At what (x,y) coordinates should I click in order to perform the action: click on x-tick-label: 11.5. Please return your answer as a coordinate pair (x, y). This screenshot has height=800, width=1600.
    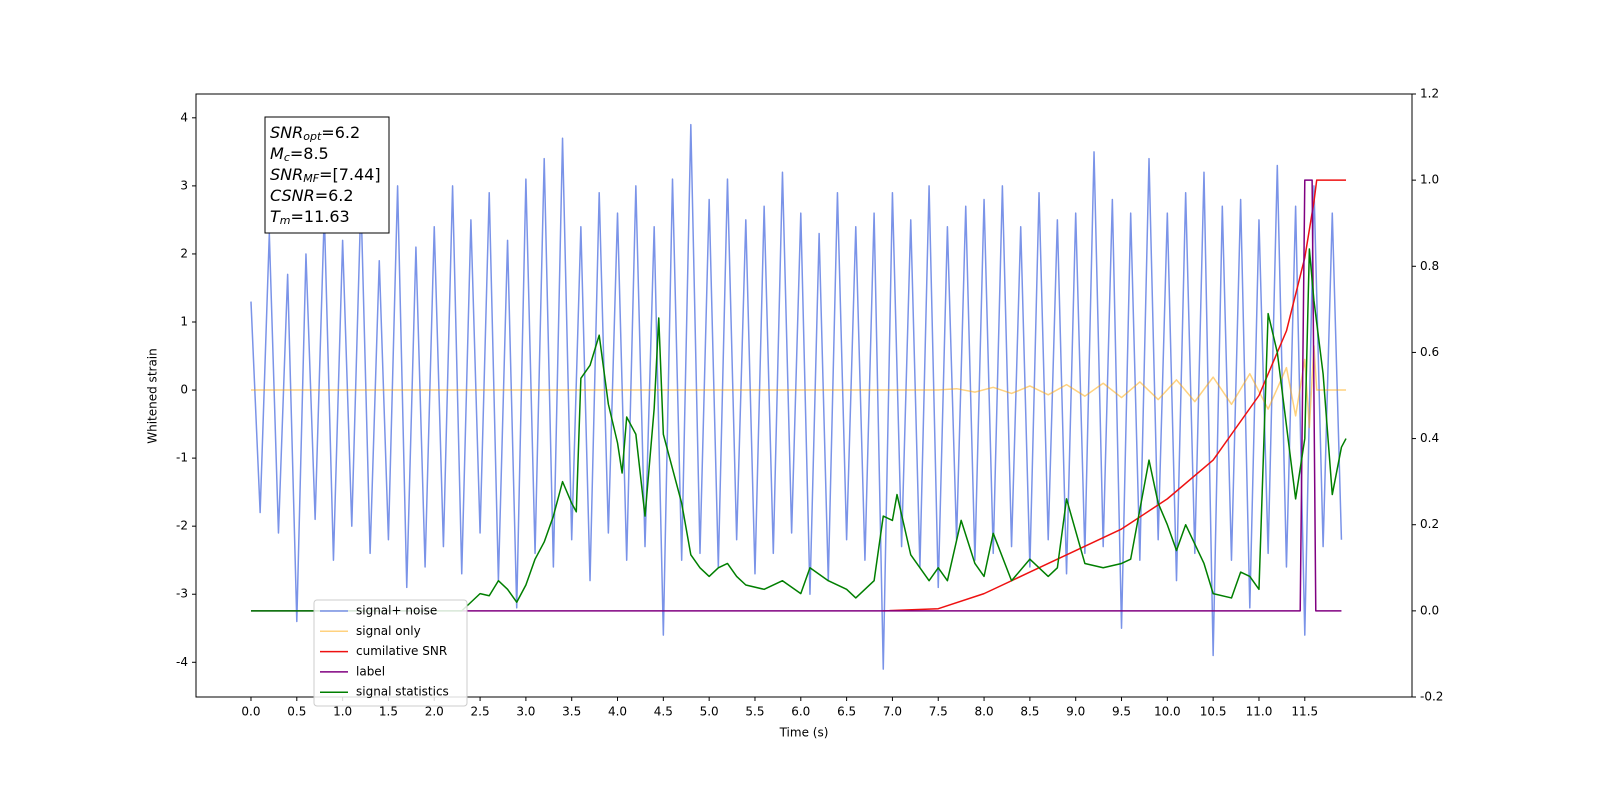
    Looking at the image, I should click on (1304, 712).